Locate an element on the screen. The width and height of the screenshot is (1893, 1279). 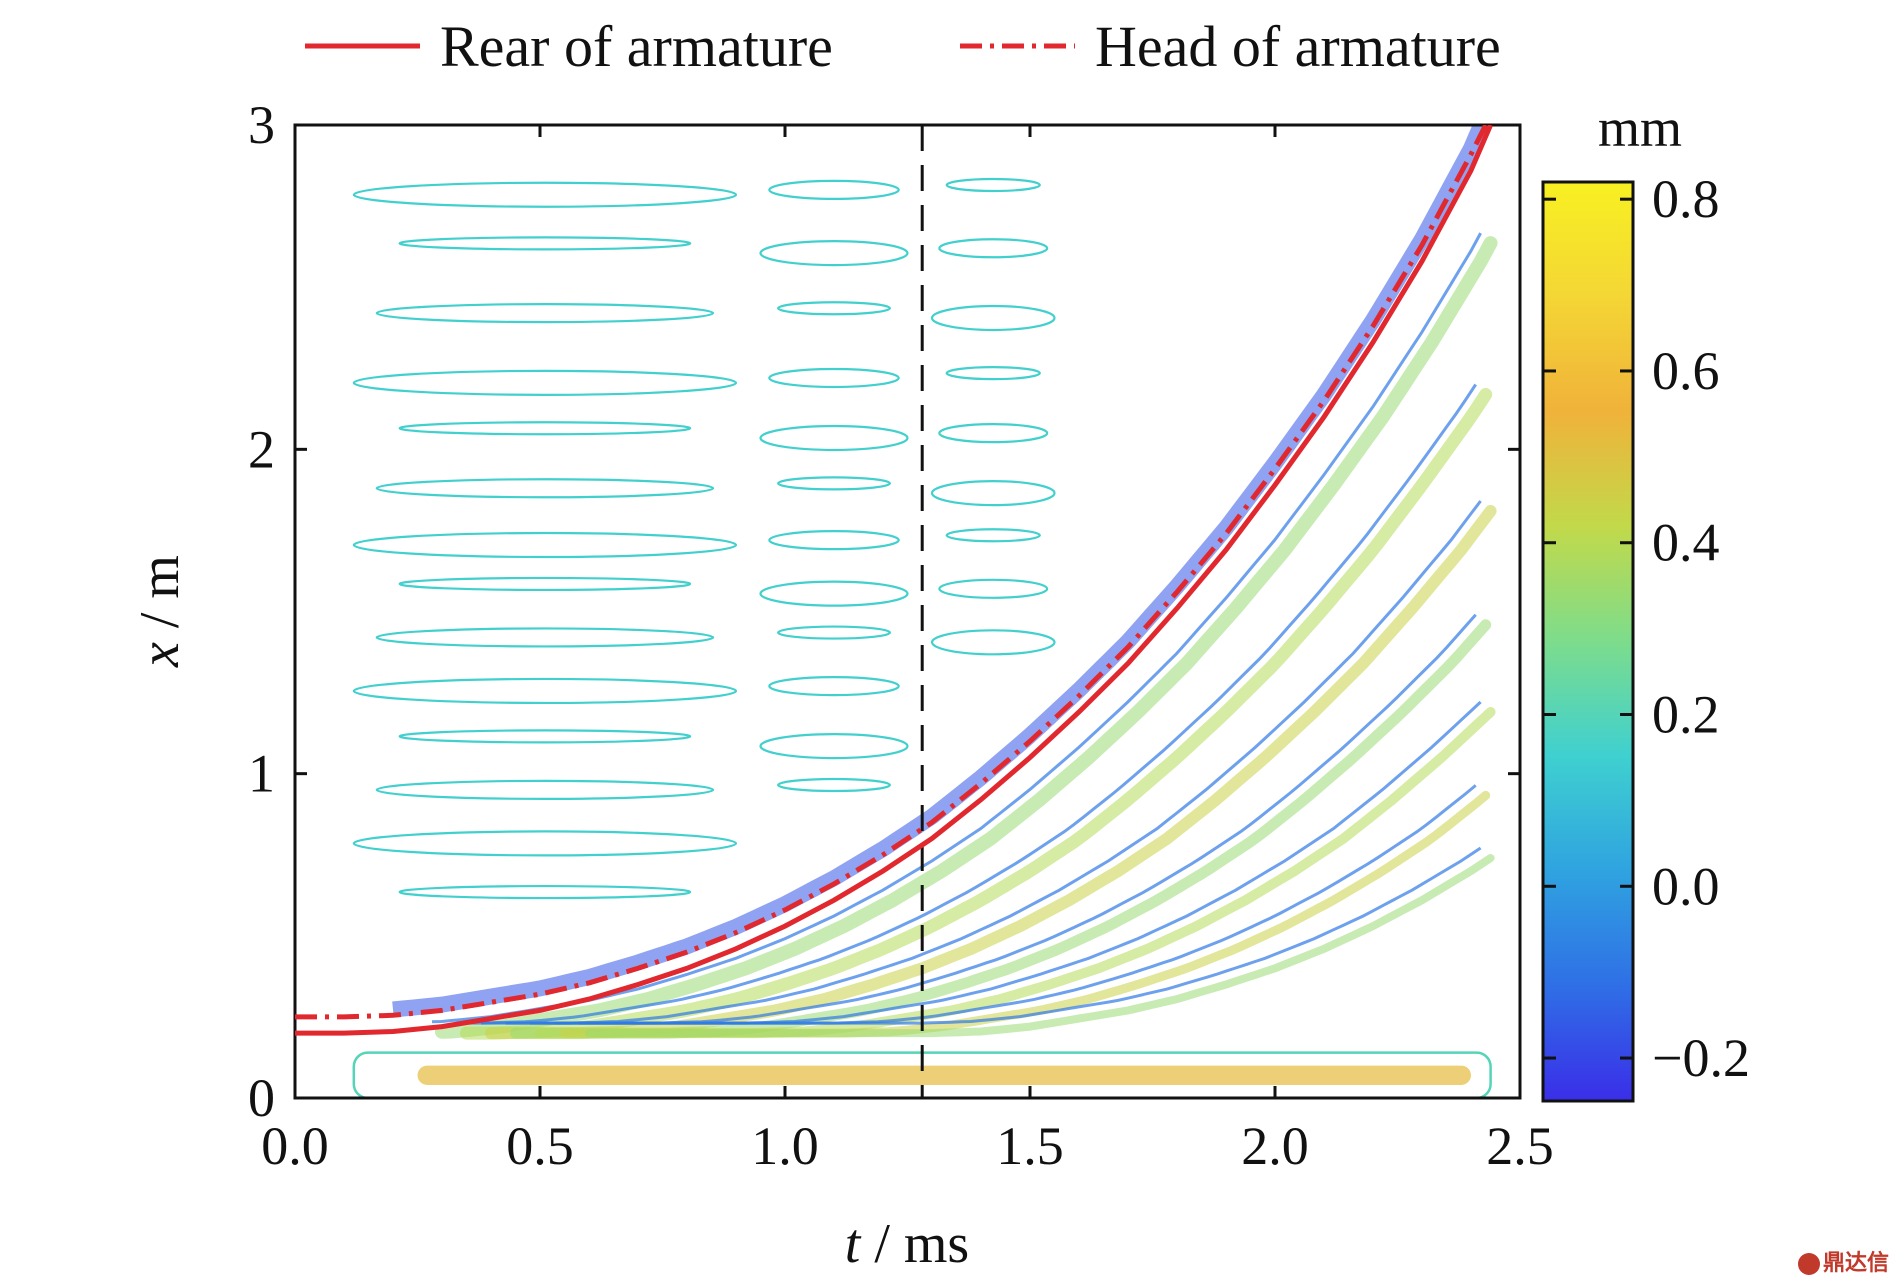
colorbar-tick-label: 0.0 is located at coordinates (1686, 886).